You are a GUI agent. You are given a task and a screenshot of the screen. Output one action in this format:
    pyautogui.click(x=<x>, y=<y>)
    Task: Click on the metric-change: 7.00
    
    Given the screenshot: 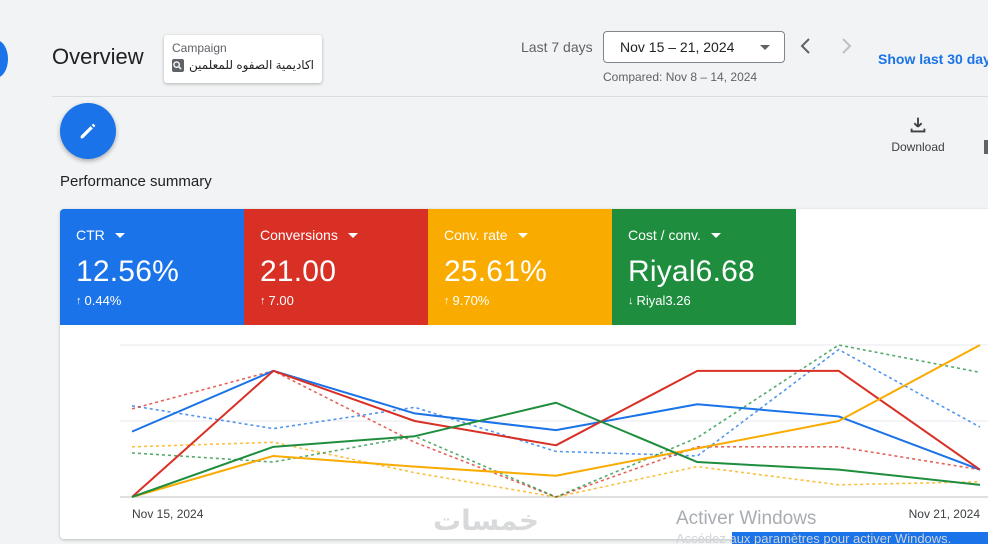 What is the action you would take?
    pyautogui.click(x=281, y=300)
    